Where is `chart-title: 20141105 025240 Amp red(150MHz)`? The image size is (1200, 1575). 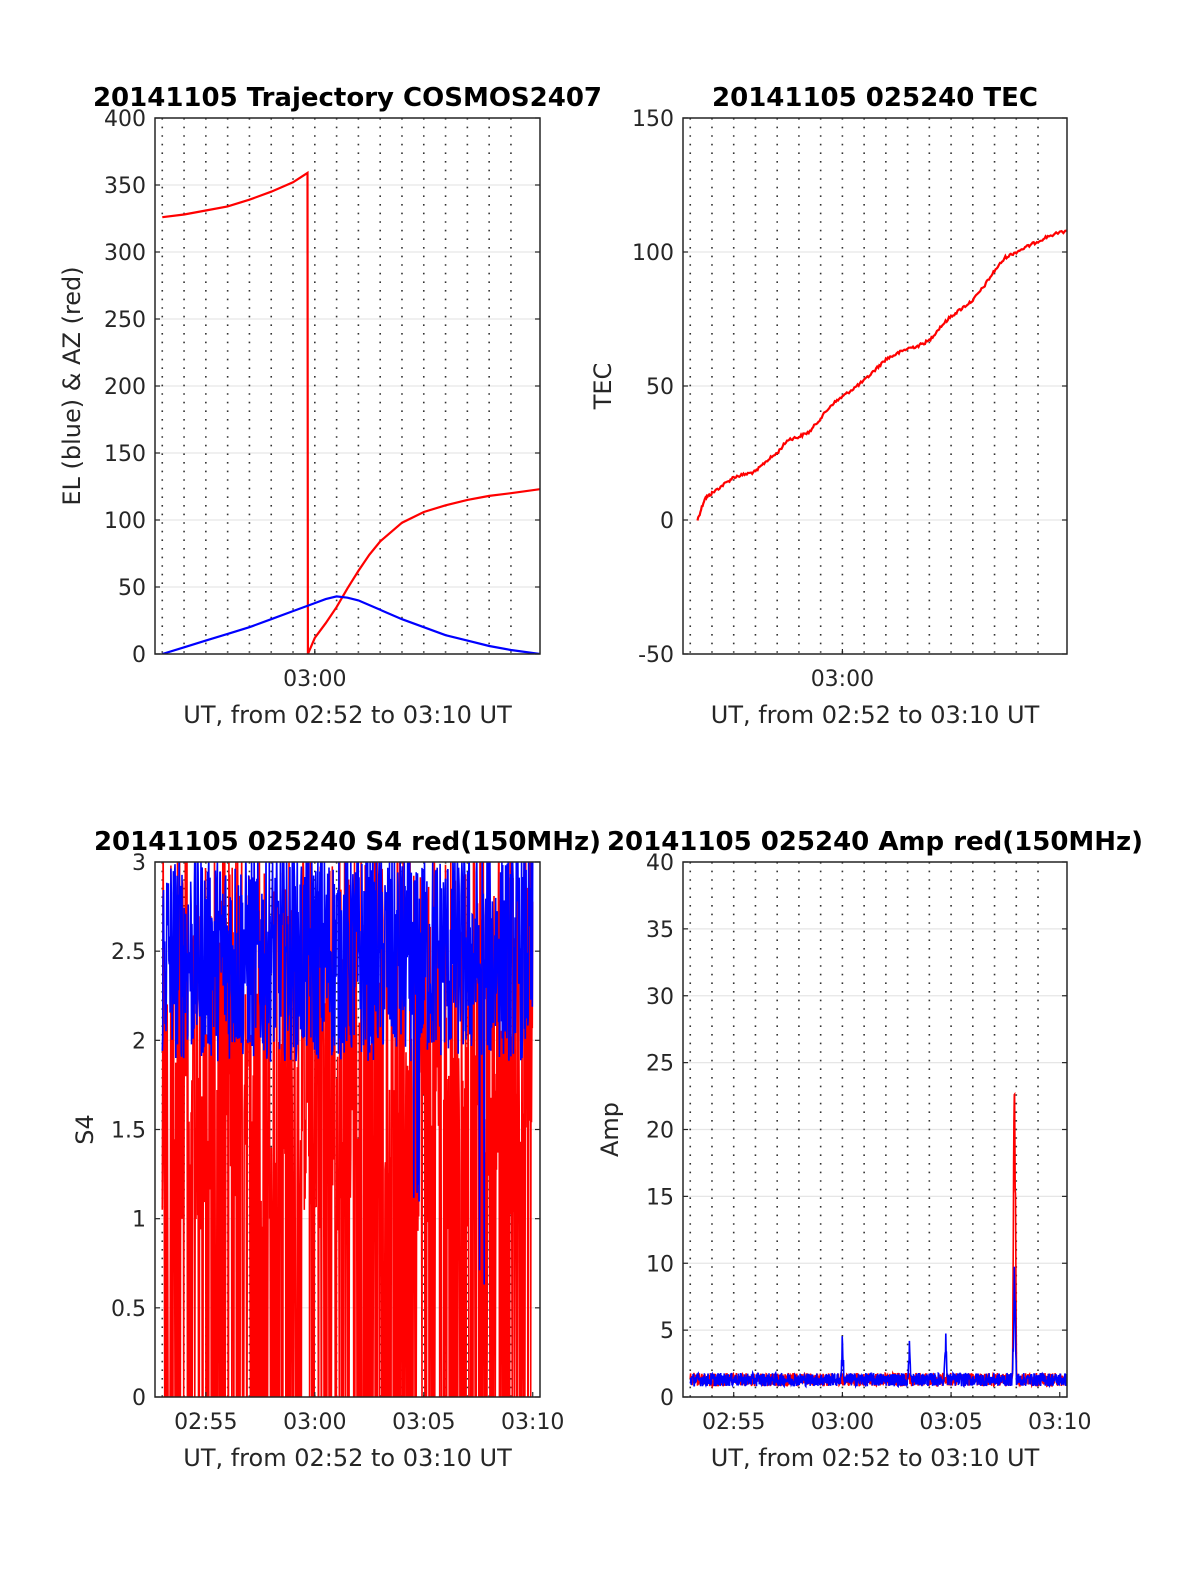 chart-title: 20141105 025240 Amp red(150MHz) is located at coordinates (875, 842).